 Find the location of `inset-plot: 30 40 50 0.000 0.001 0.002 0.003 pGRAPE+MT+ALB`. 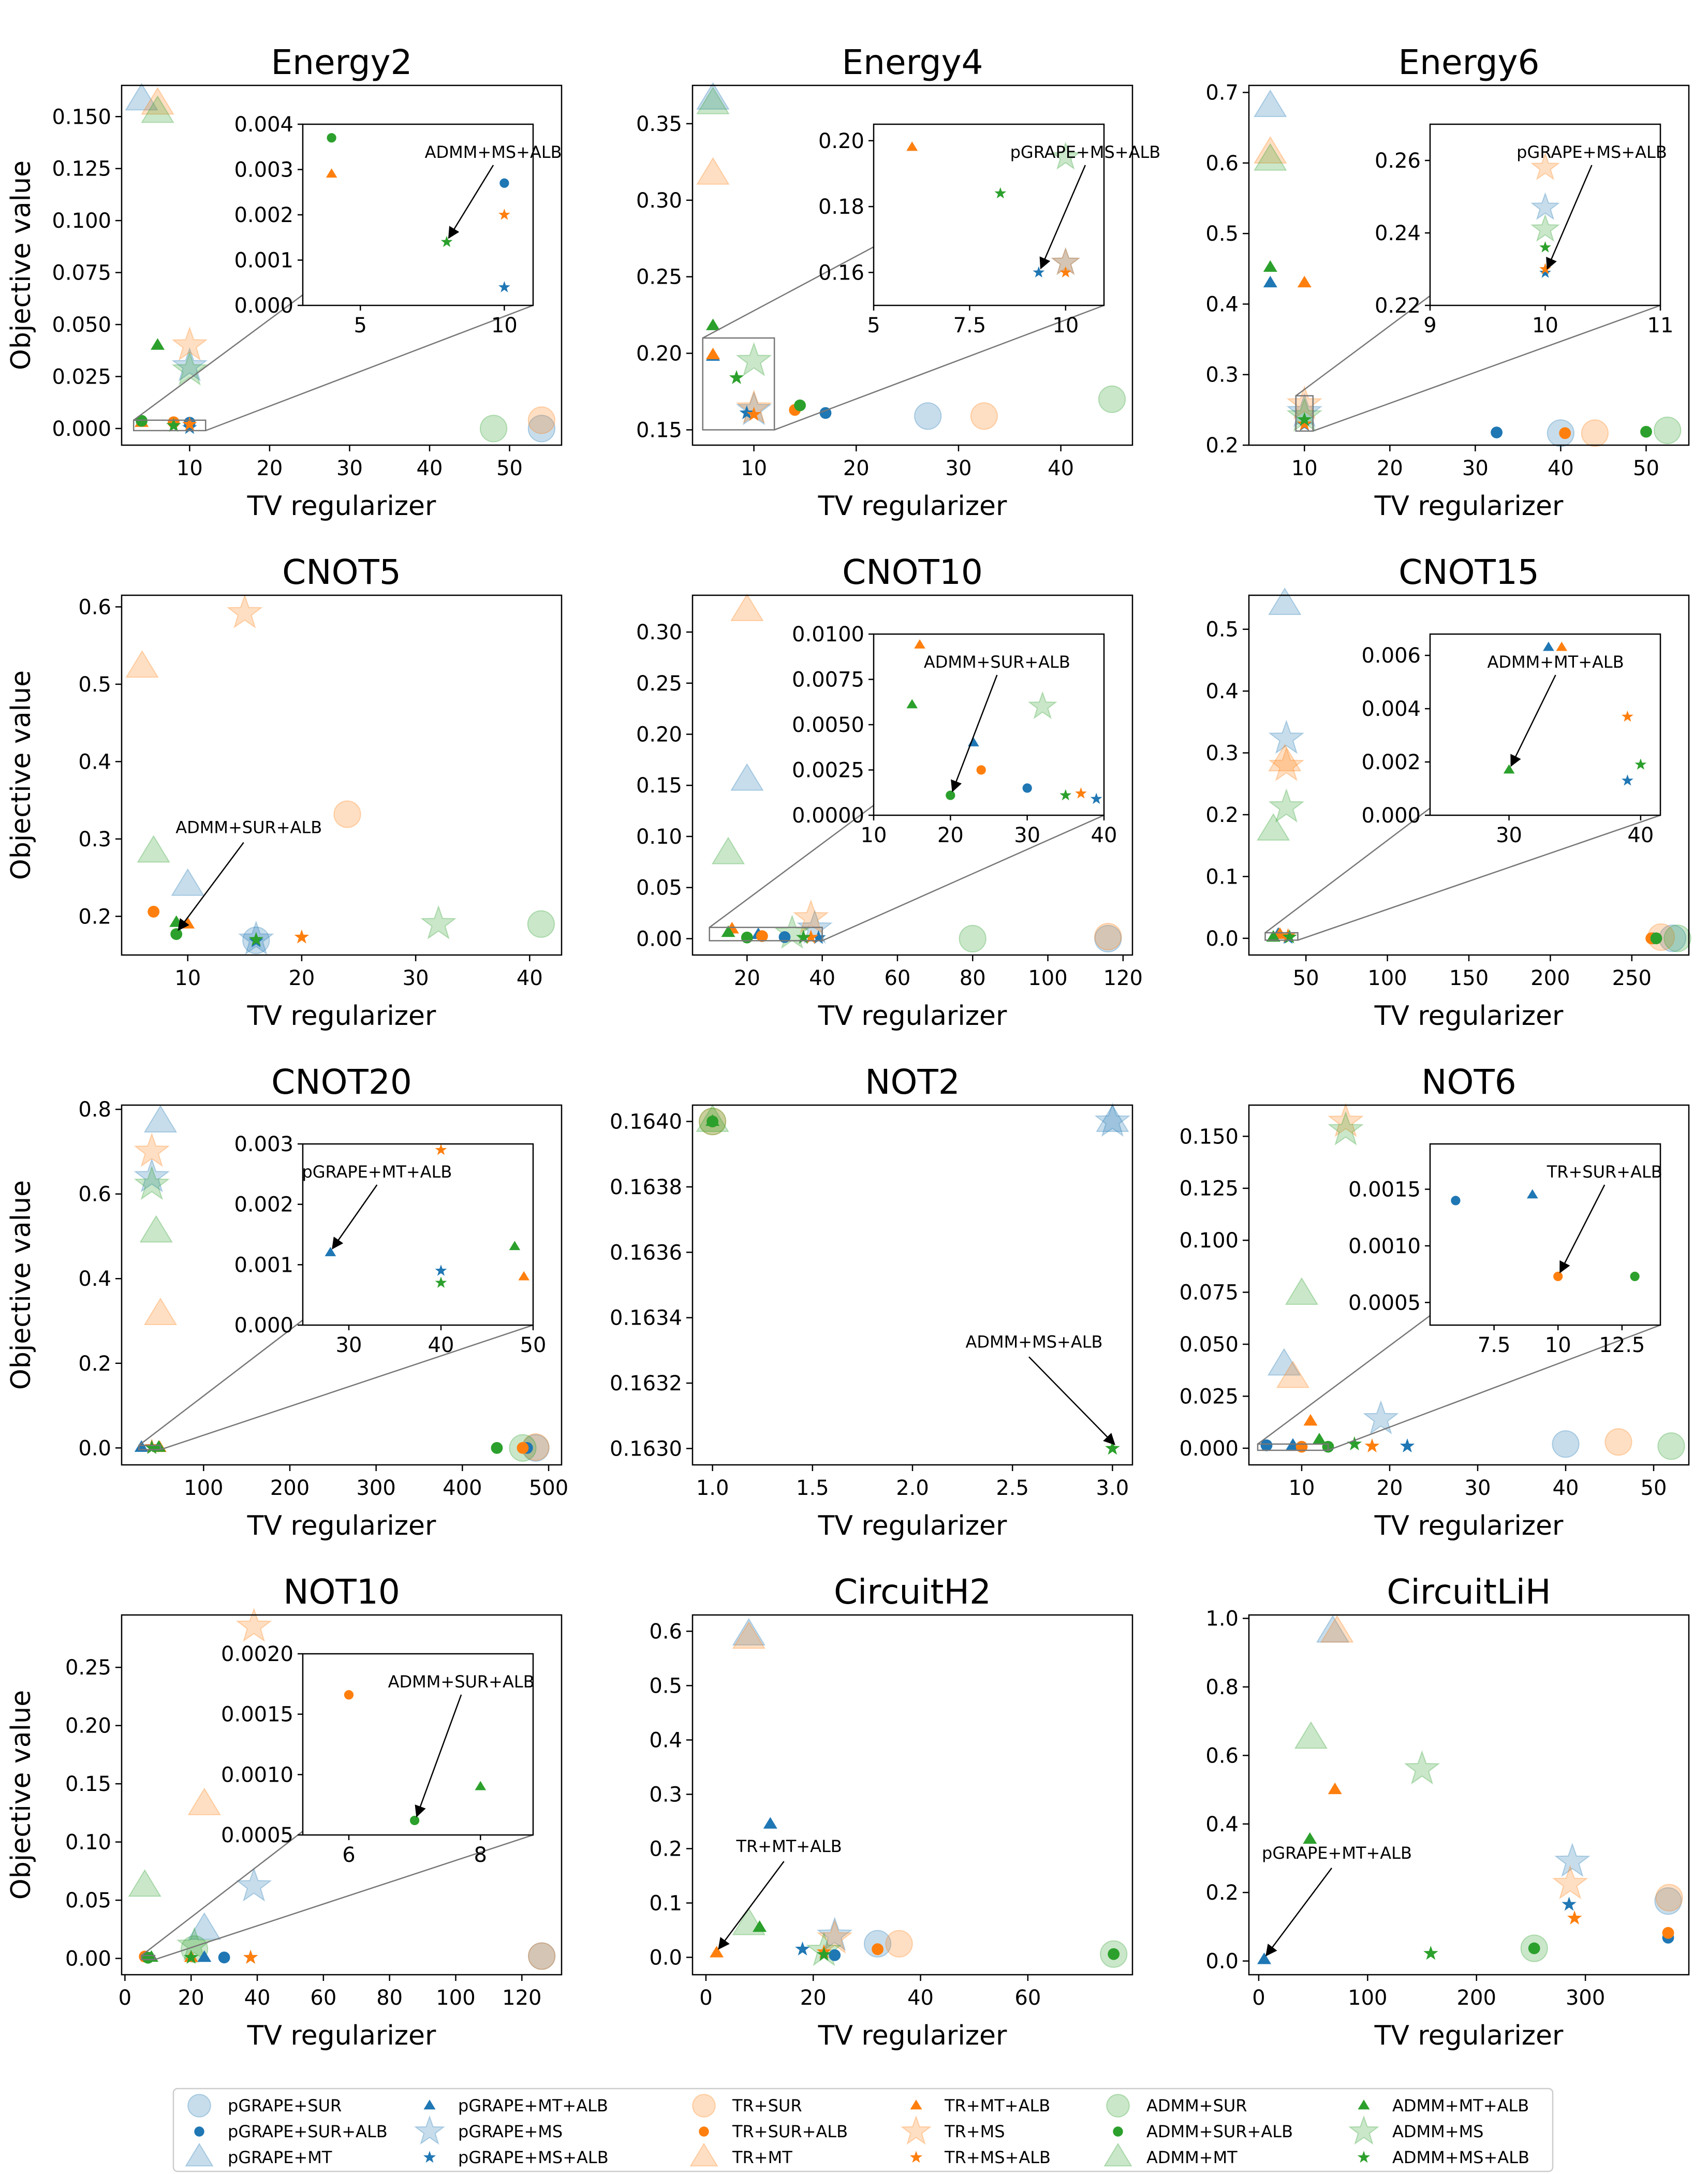

inset-plot: 30 40 50 0.000 0.001 0.002 0.003 pGRAPE+MT+ALB is located at coordinates (390, 1245).